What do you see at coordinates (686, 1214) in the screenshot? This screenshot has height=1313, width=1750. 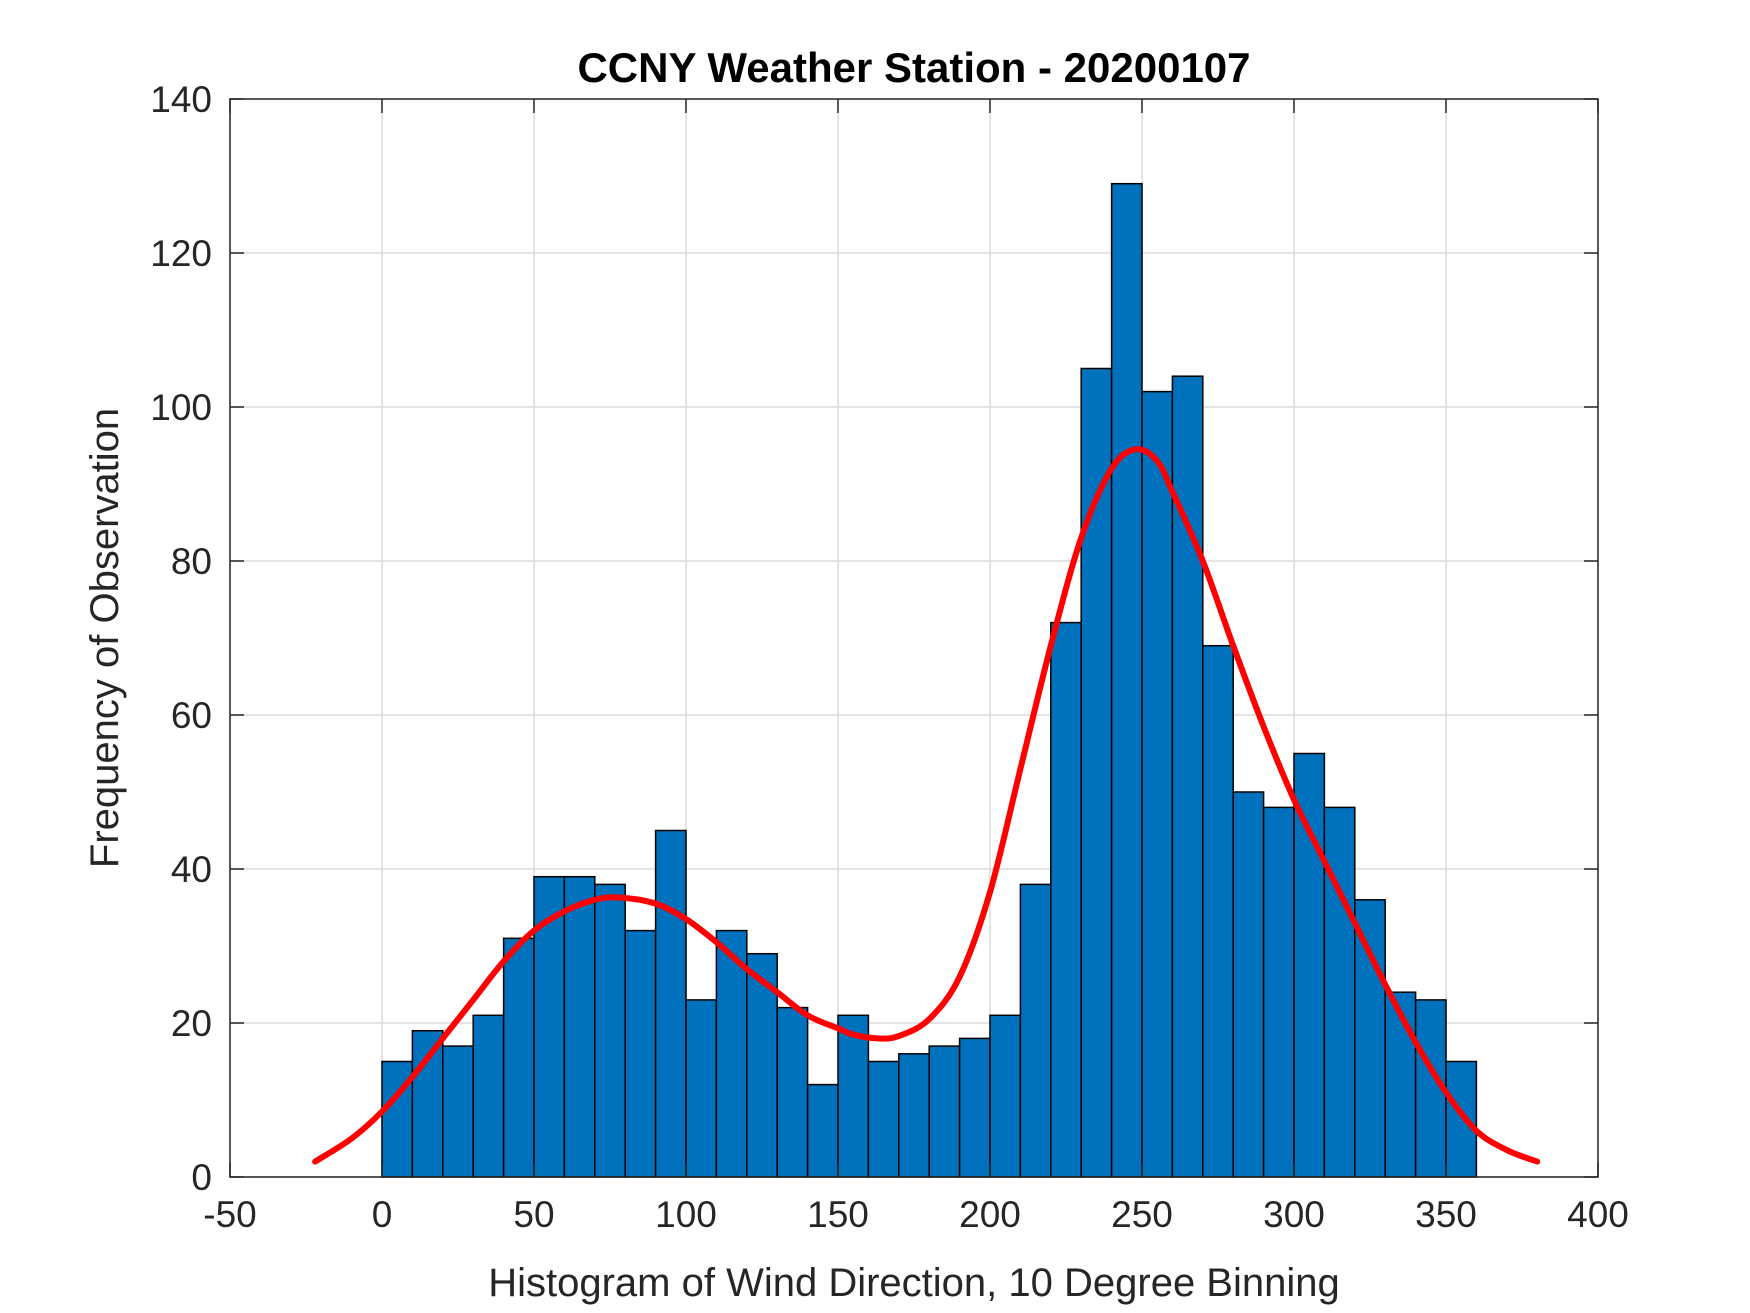 I see `x-tick-label: 100` at bounding box center [686, 1214].